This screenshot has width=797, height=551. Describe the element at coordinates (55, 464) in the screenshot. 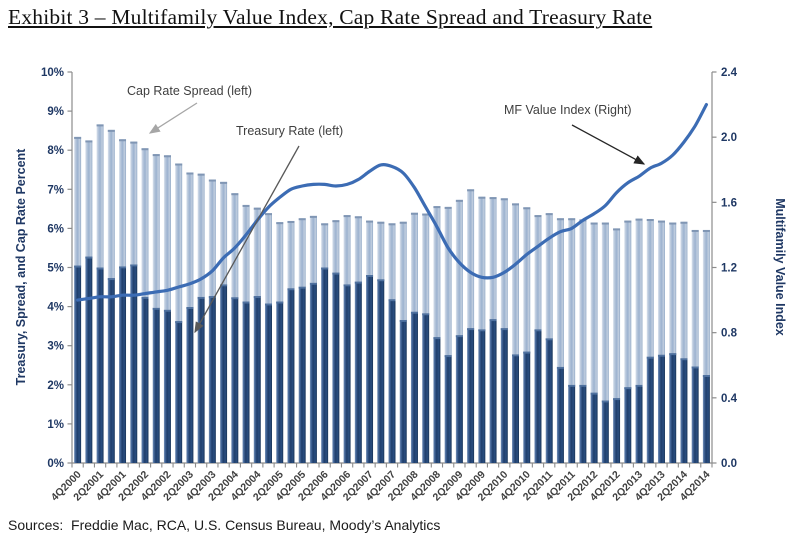

I see `left-axis-tick-label: 0%` at that location.